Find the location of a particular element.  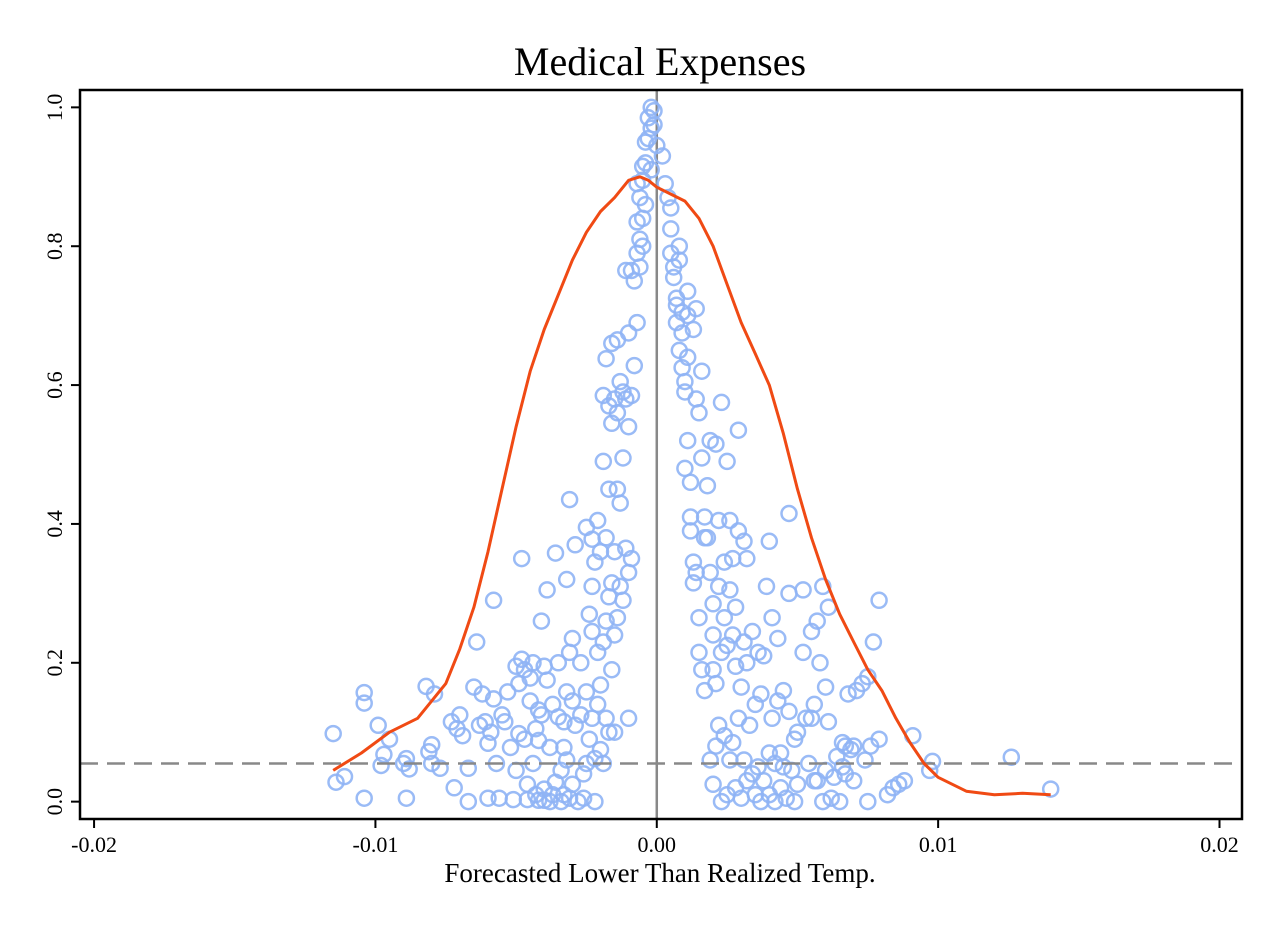

x-tick-label: 0.01 is located at coordinates (938, 844).